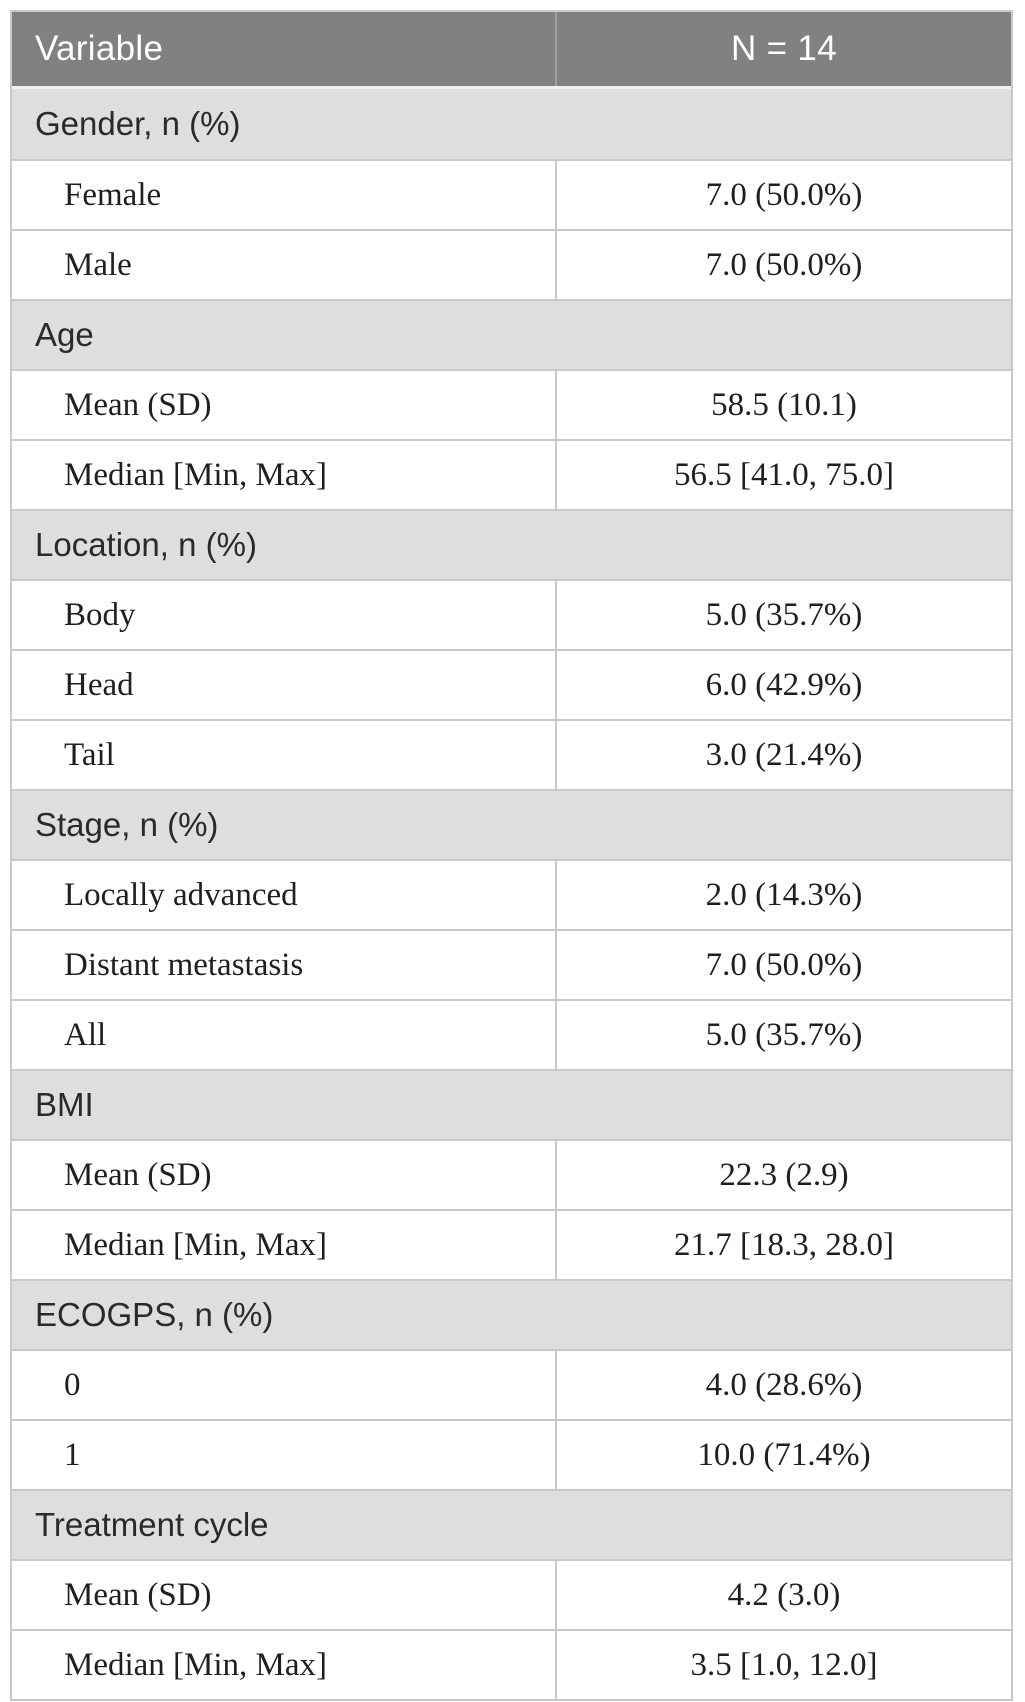 The image size is (1025, 1702). What do you see at coordinates (64, 334) in the screenshot?
I see `section-label: Age` at bounding box center [64, 334].